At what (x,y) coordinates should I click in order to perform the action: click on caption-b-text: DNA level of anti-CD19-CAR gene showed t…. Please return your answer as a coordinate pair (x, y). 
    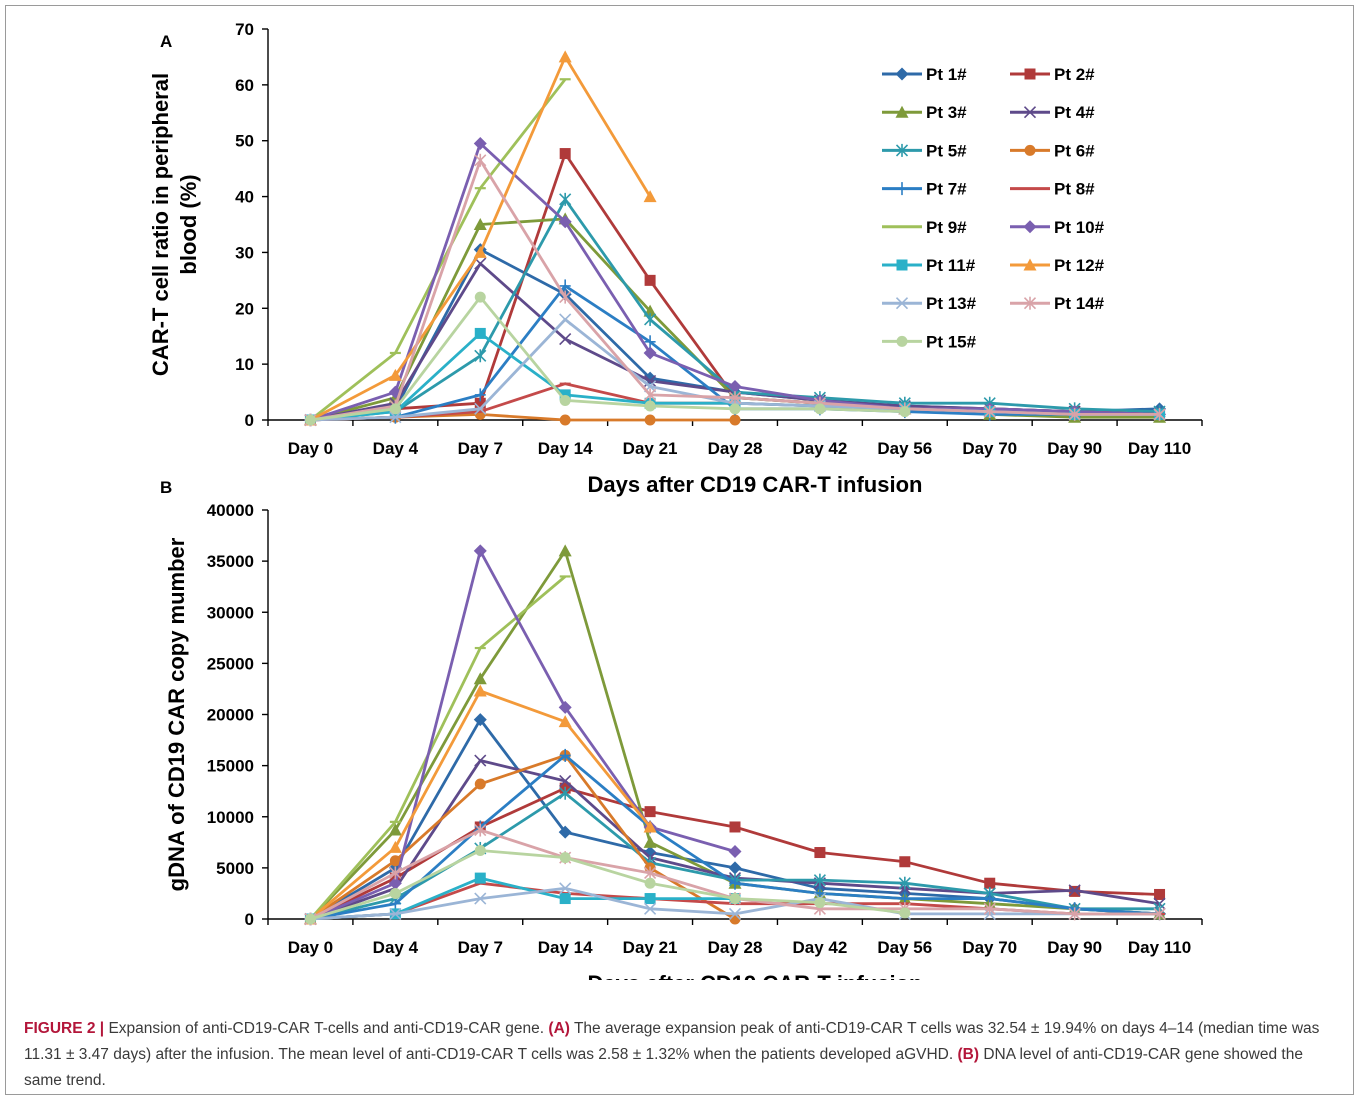
    Looking at the image, I should click on (663, 1067).